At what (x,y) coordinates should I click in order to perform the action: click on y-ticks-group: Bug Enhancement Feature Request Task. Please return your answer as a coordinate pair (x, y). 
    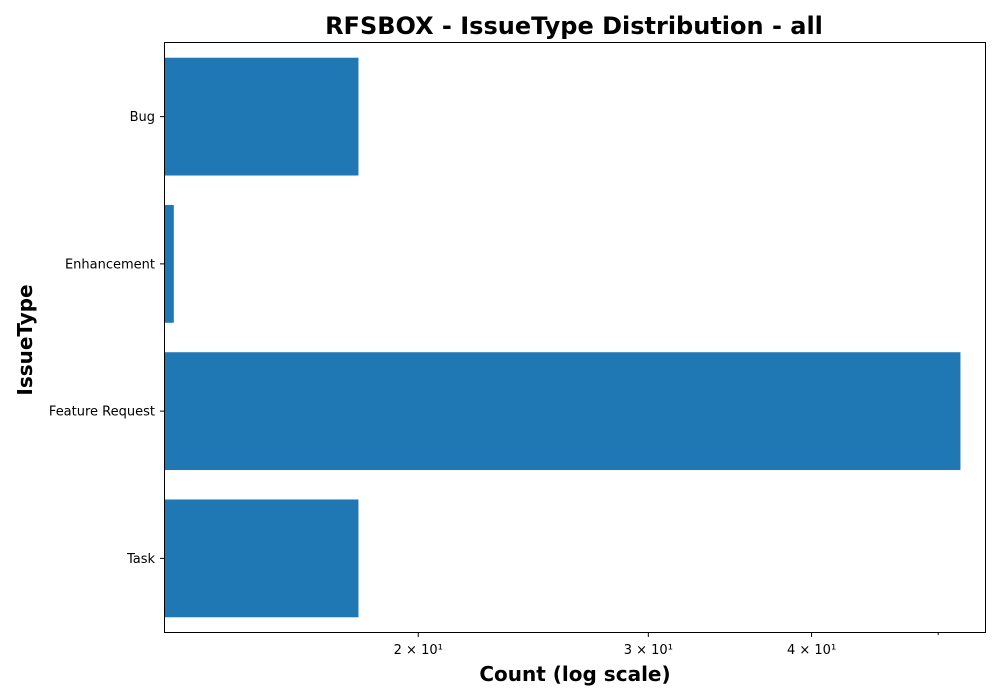
    Looking at the image, I should click on (107, 338).